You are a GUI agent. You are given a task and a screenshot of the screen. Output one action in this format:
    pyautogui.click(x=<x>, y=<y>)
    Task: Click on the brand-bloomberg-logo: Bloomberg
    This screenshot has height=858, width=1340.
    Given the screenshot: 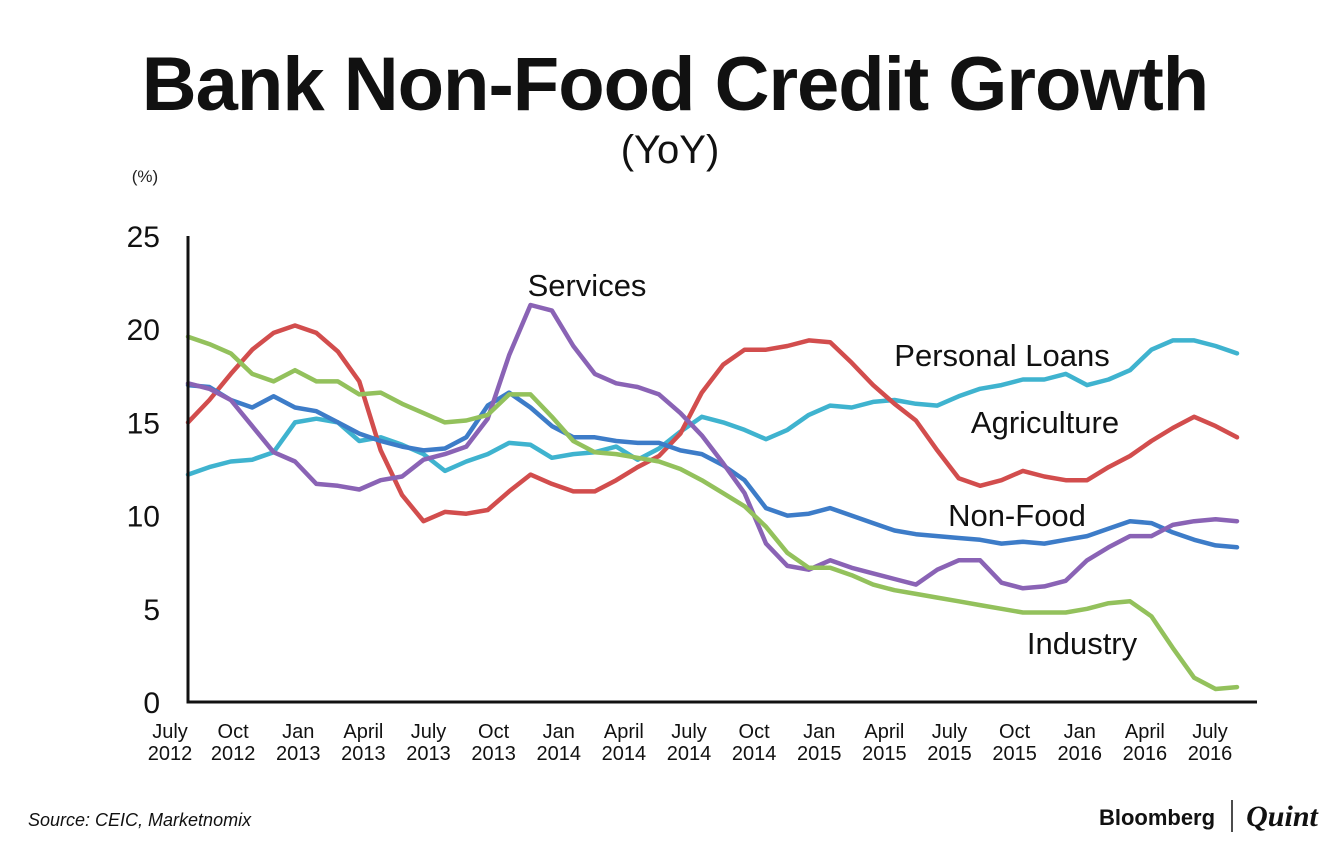 What is the action you would take?
    pyautogui.click(x=1157, y=817)
    